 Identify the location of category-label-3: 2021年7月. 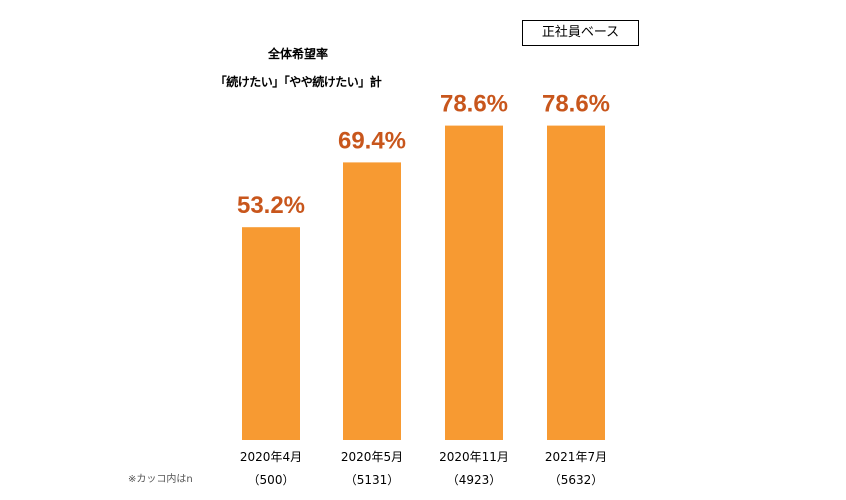
(576, 457).